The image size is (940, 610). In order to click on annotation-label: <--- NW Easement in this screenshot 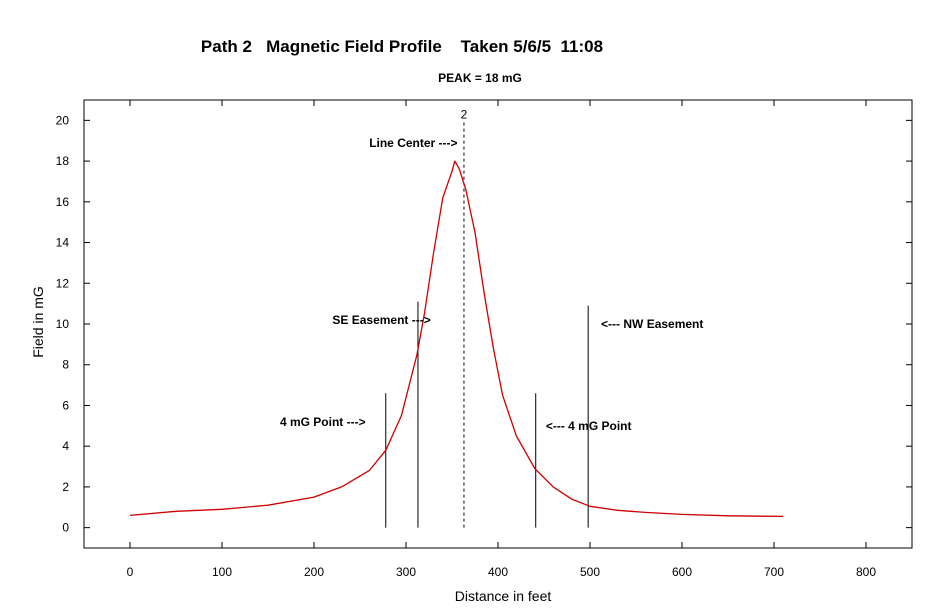, I will do `click(652, 324)`.